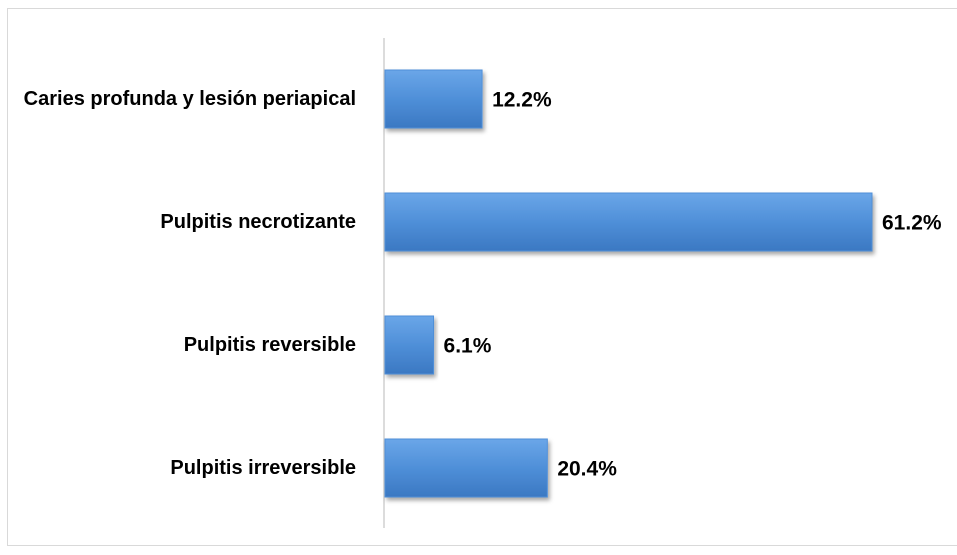 The width and height of the screenshot is (957, 555). I want to click on category-label: Pulpitis irreversible, so click(263, 468).